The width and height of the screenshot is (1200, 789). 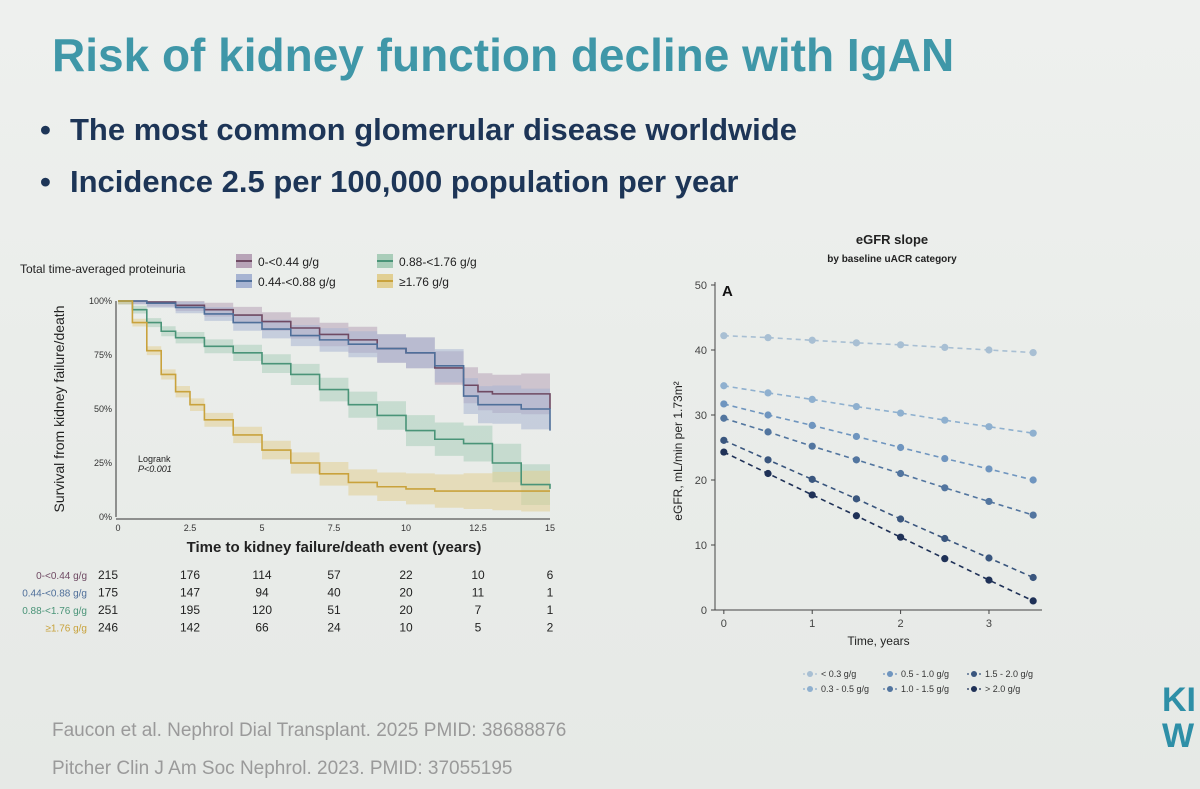 I want to click on y-tick-label: 75%, so click(x=103, y=355).